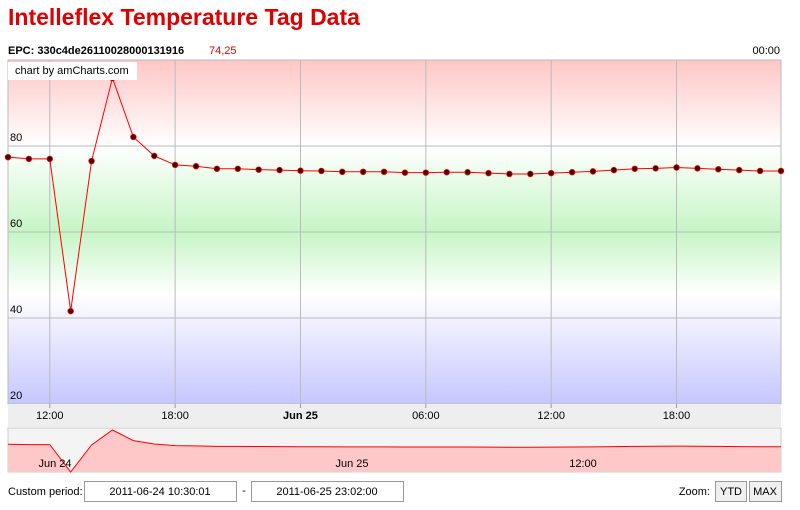 The width and height of the screenshot is (800, 510). Describe the element at coordinates (184, 17) in the screenshot. I see `title: Intelleflex Temperature Tag Data` at that location.